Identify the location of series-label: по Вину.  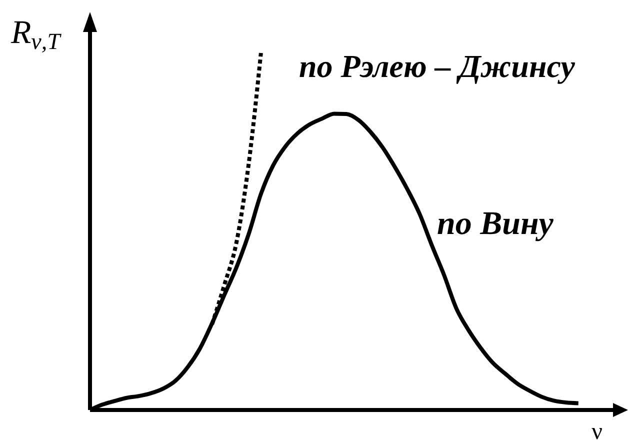
(495, 224).